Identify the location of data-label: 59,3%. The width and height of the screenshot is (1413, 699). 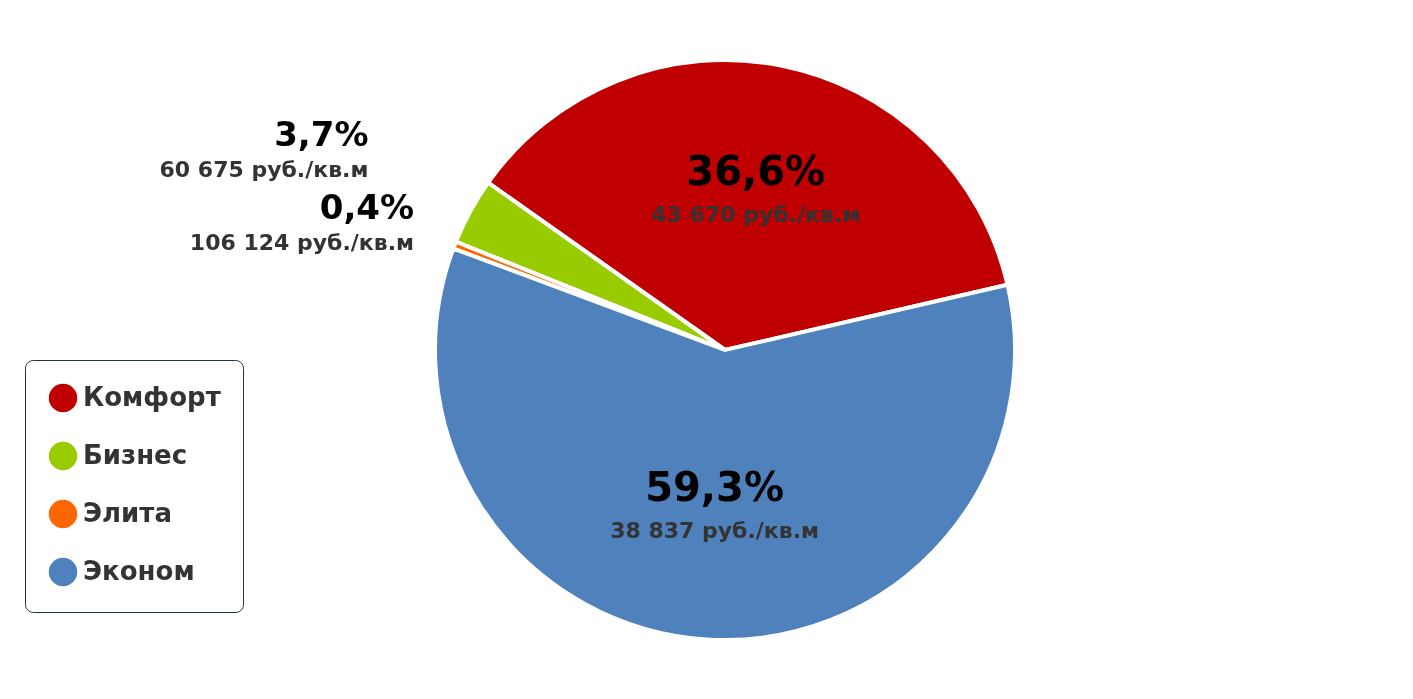
(714, 487).